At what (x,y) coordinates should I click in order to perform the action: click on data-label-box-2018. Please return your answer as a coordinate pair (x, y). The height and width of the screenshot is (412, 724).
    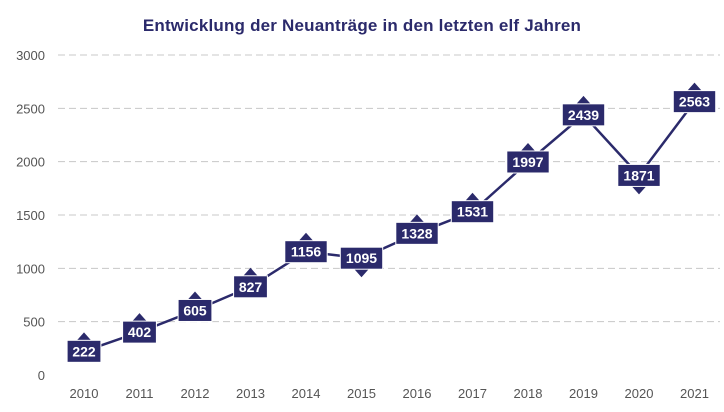
    Looking at the image, I should click on (528, 162).